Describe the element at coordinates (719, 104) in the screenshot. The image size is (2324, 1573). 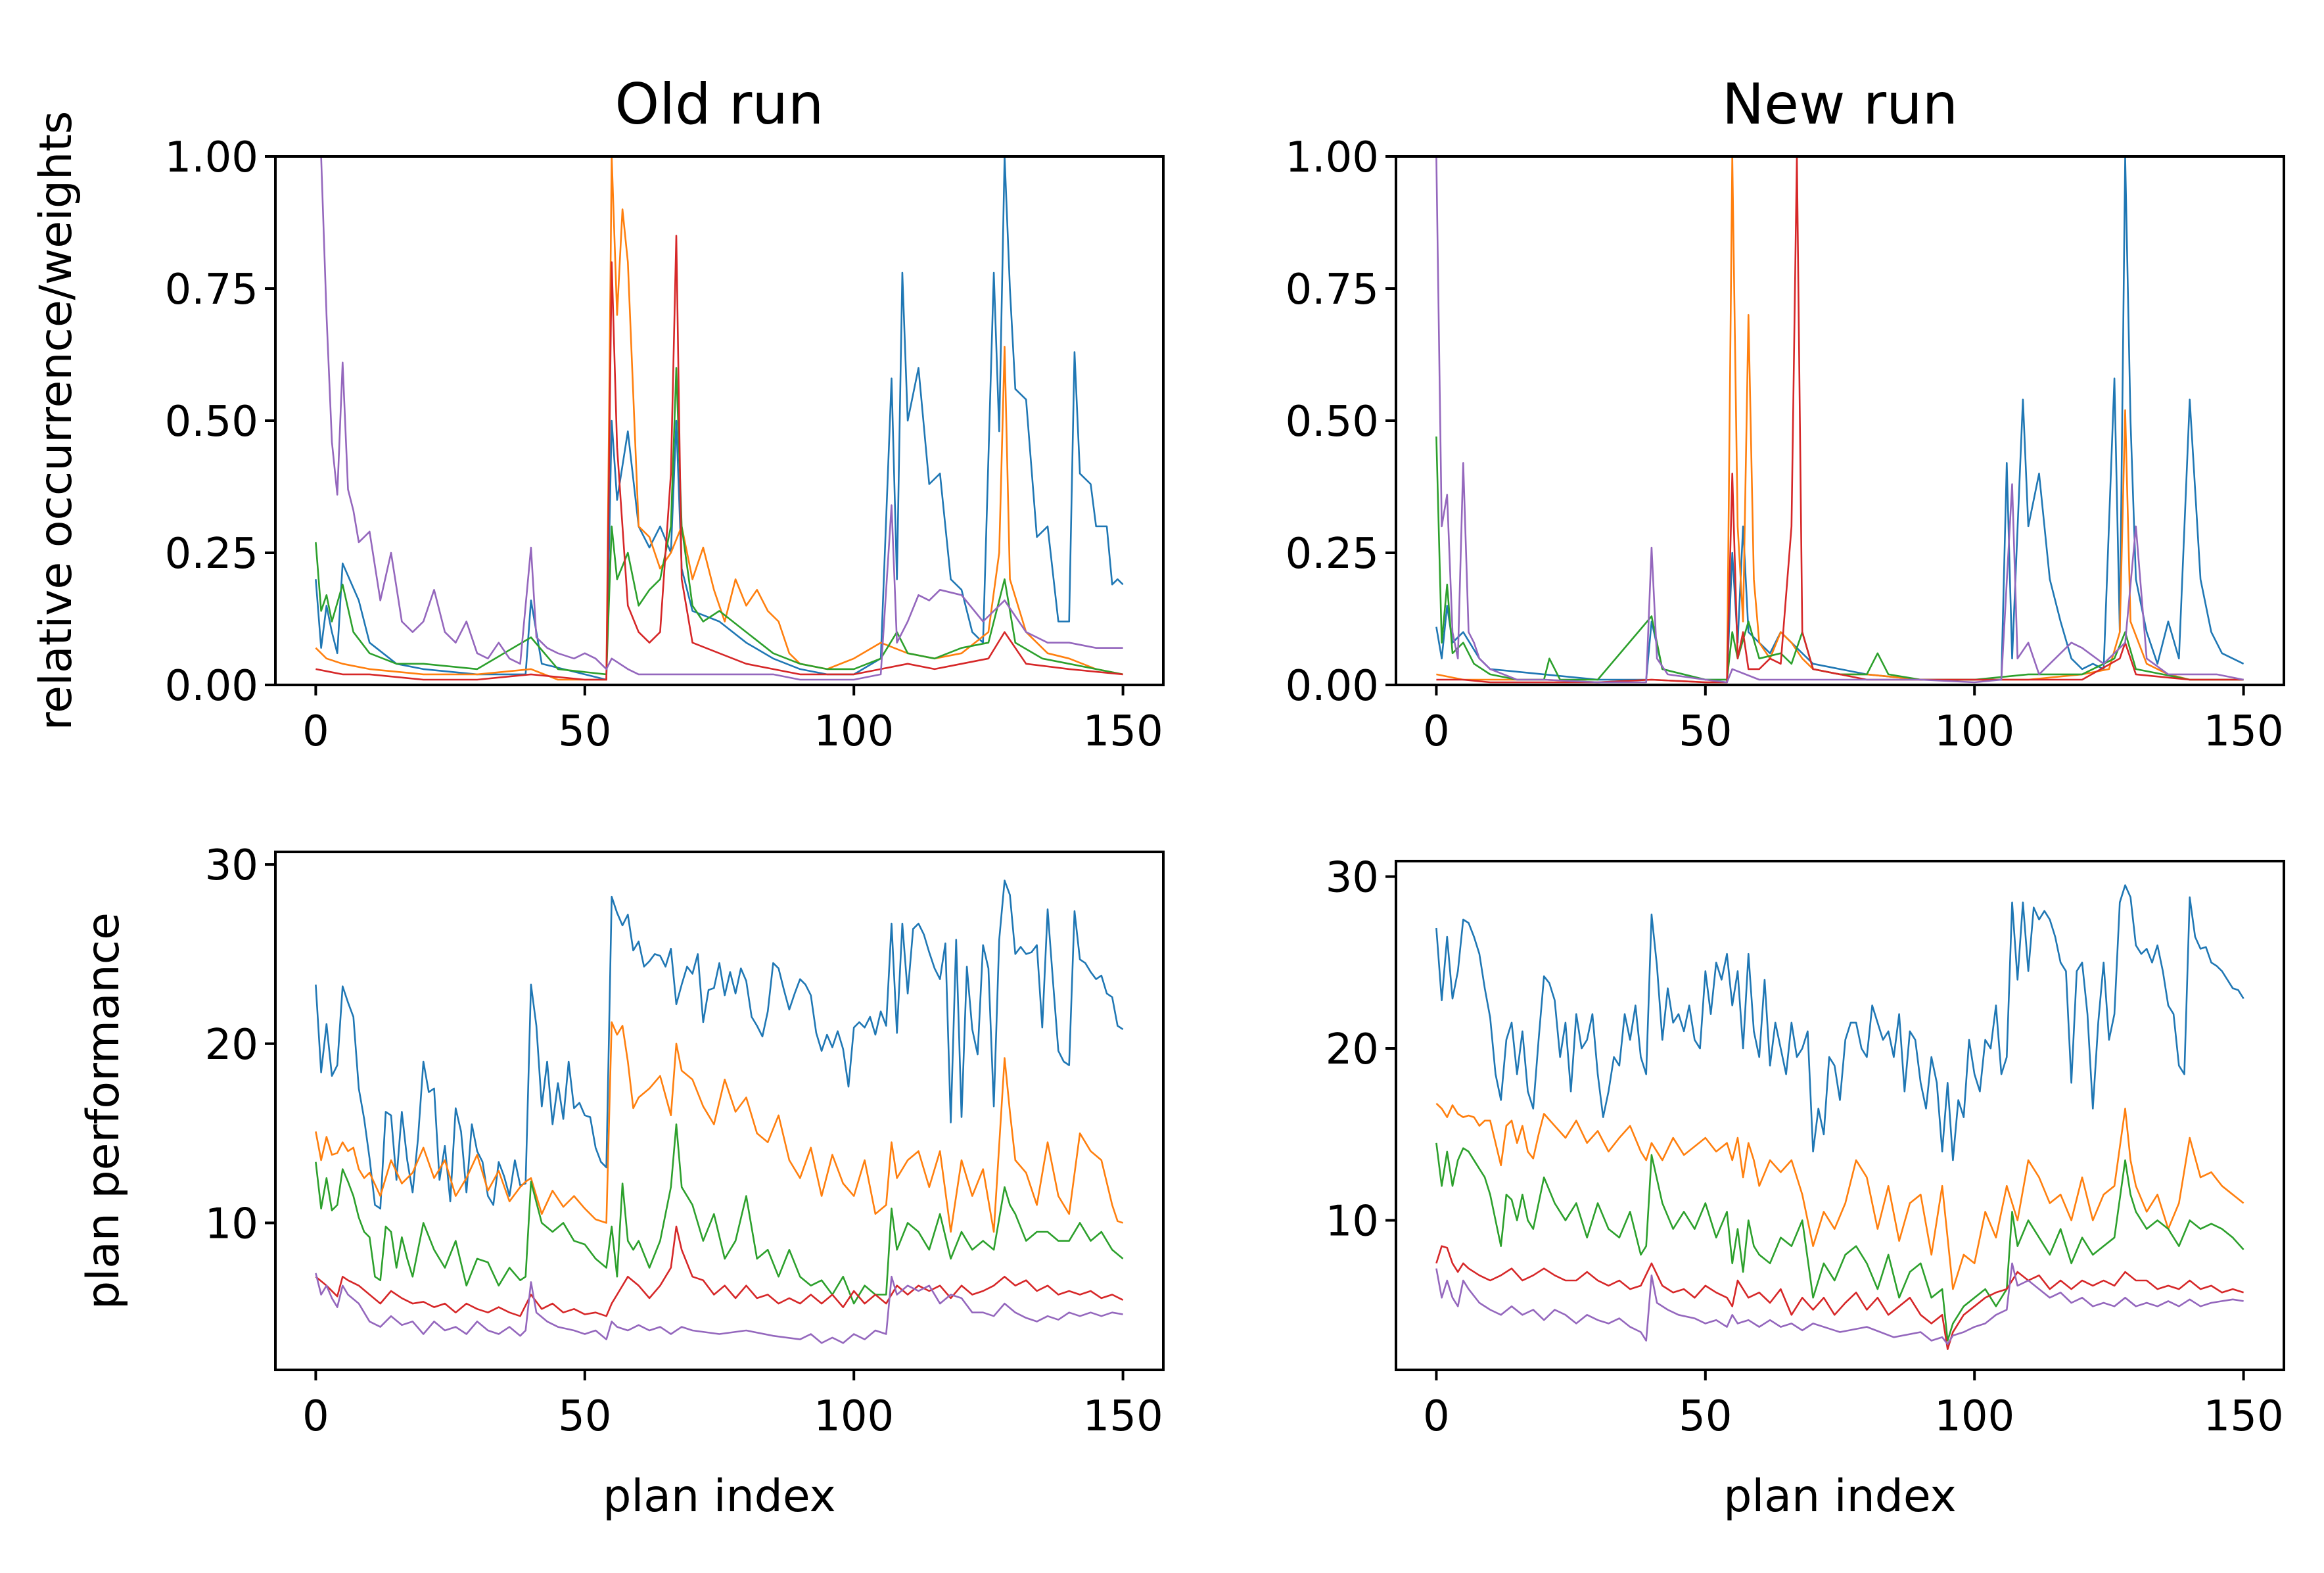
I see `panel-title: Old run` at that location.